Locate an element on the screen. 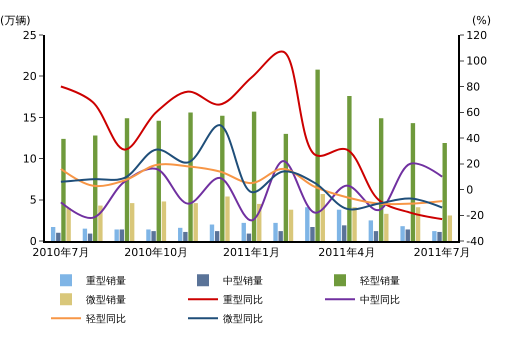 This screenshot has height=345, width=508. y2-tick-label: 120 is located at coordinates (477, 35).